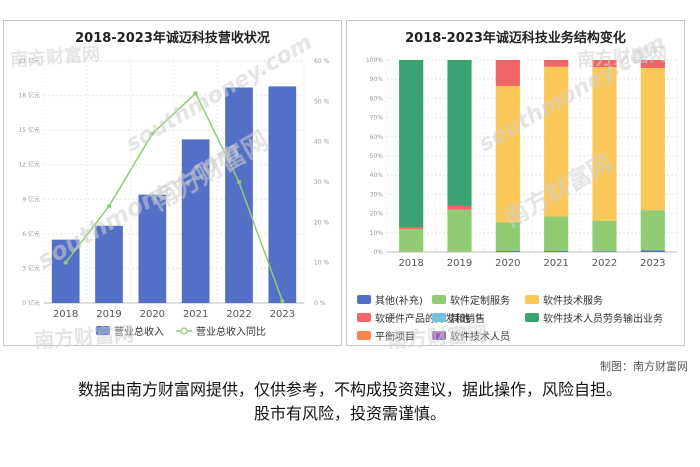 The image size is (700, 467). I want to click on y-tick-label: 40%, so click(377, 175).